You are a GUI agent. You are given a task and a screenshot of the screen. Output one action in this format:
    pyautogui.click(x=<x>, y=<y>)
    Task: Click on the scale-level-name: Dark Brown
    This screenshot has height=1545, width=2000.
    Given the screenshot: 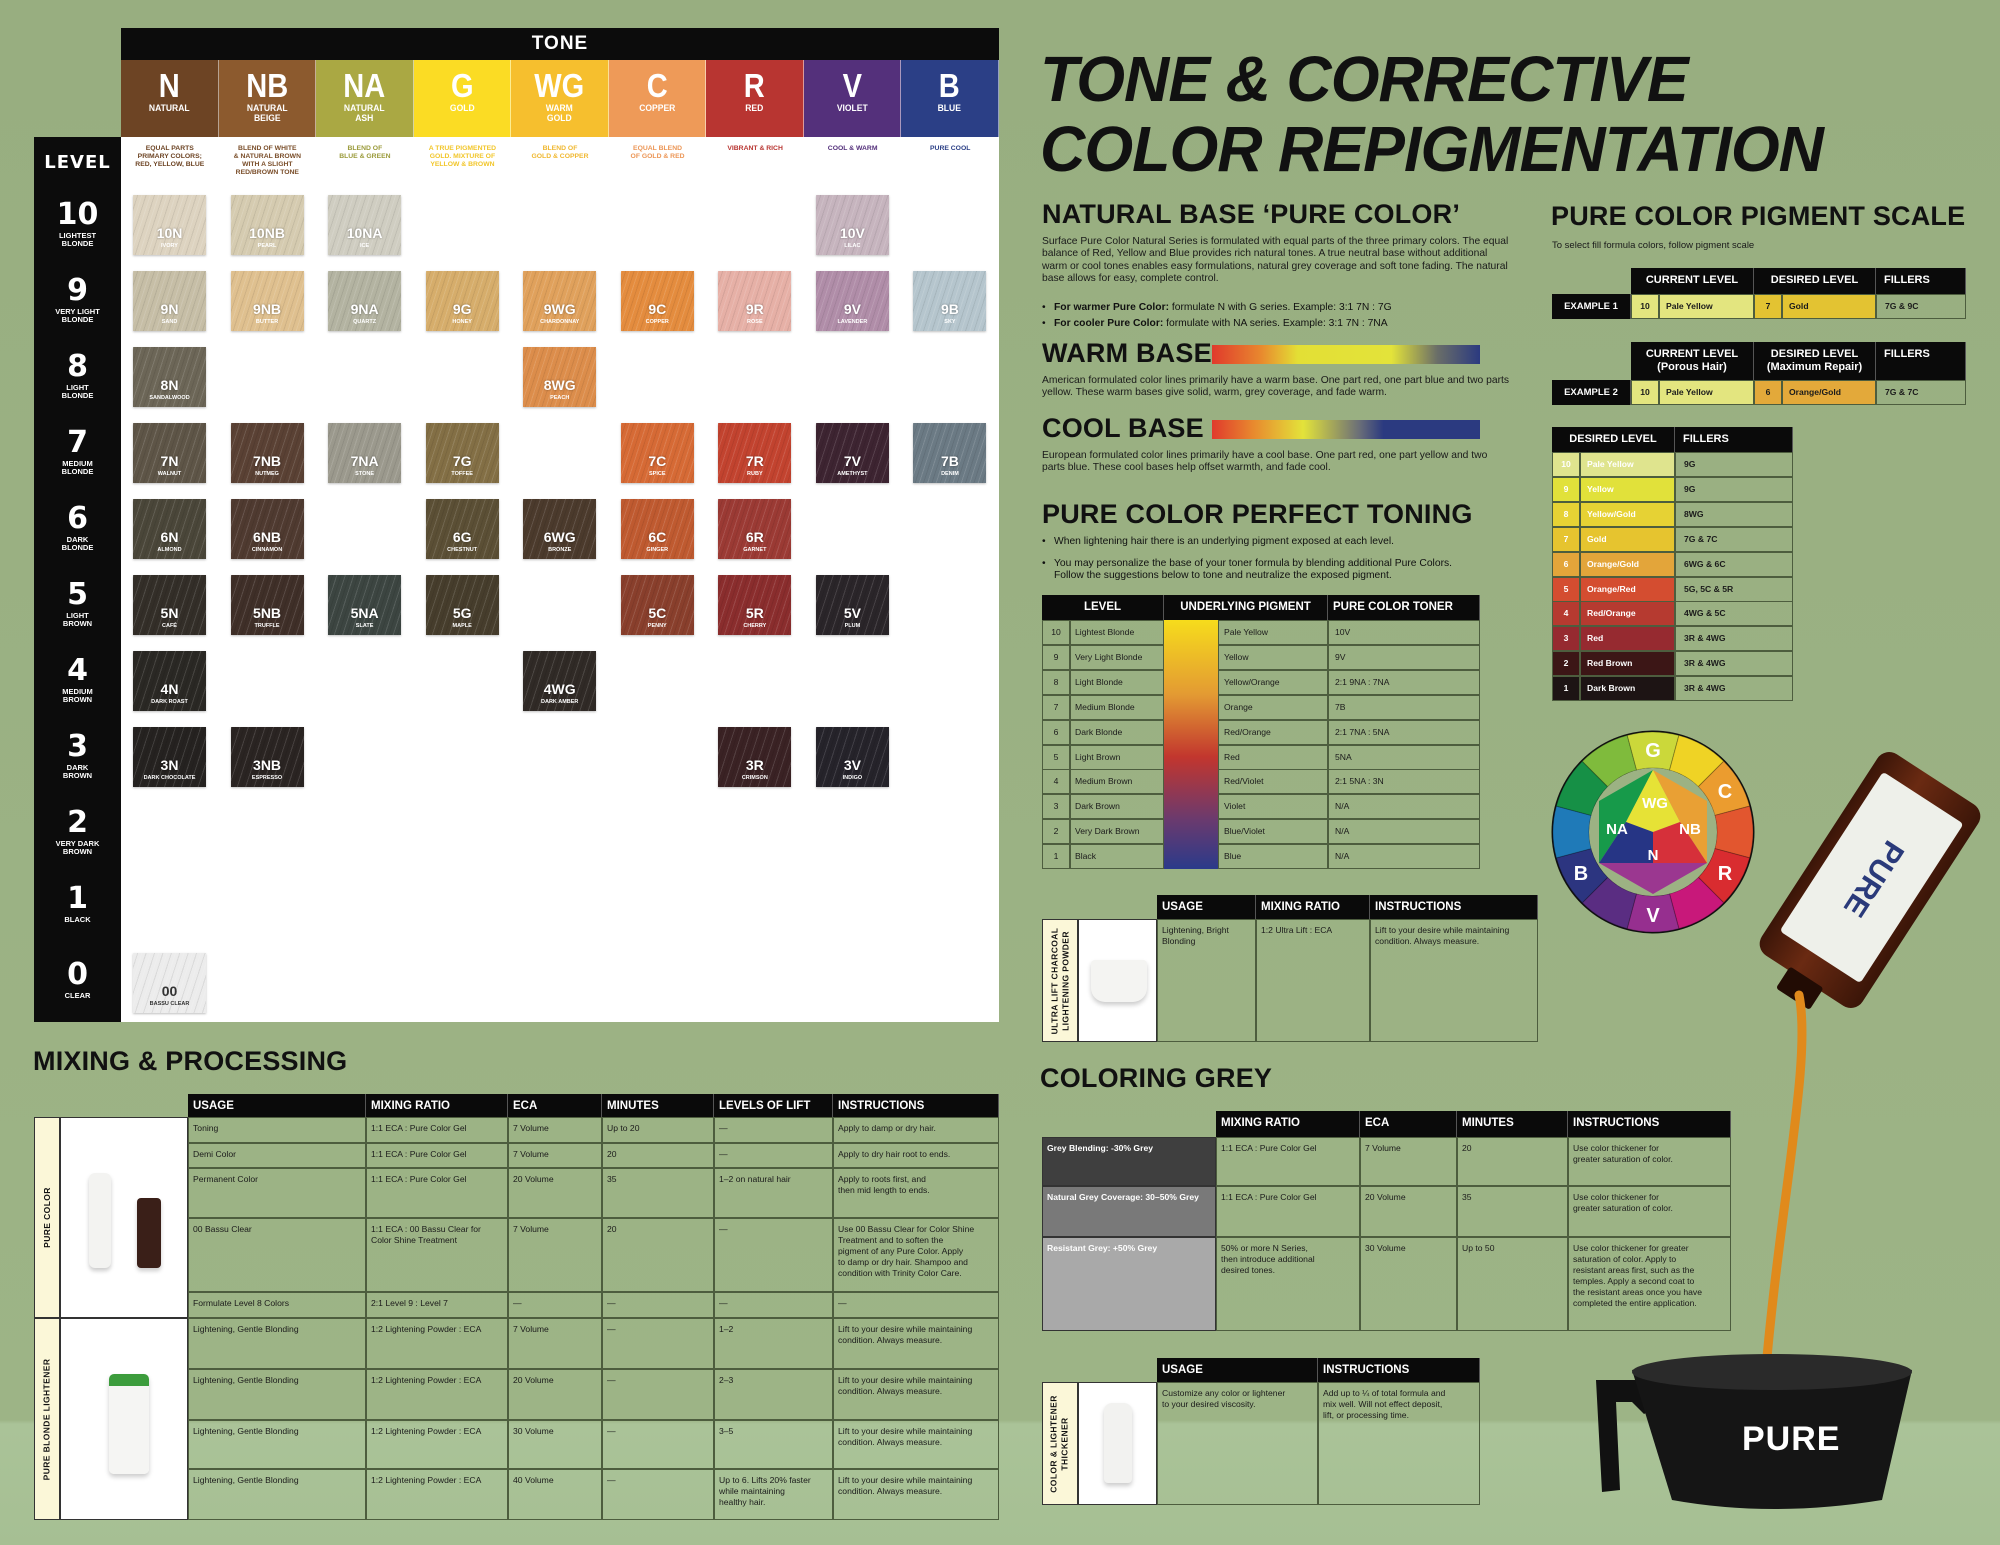 What is the action you would take?
    pyautogui.click(x=1627, y=689)
    